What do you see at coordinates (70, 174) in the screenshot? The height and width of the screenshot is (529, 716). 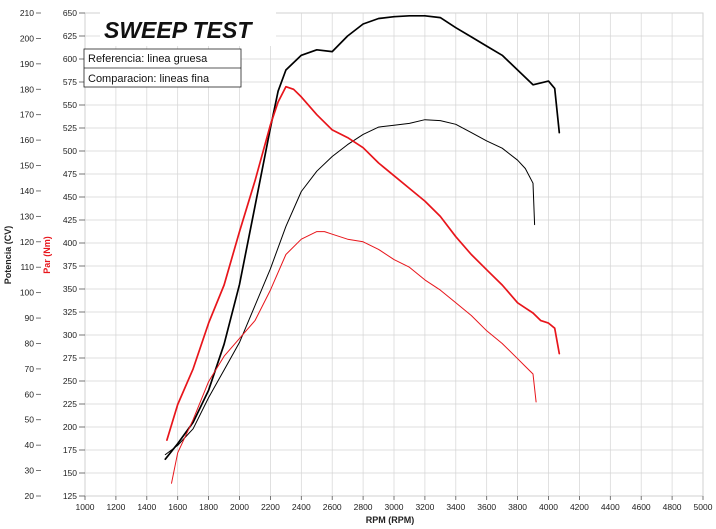 I see `torque-tick-label: 475` at bounding box center [70, 174].